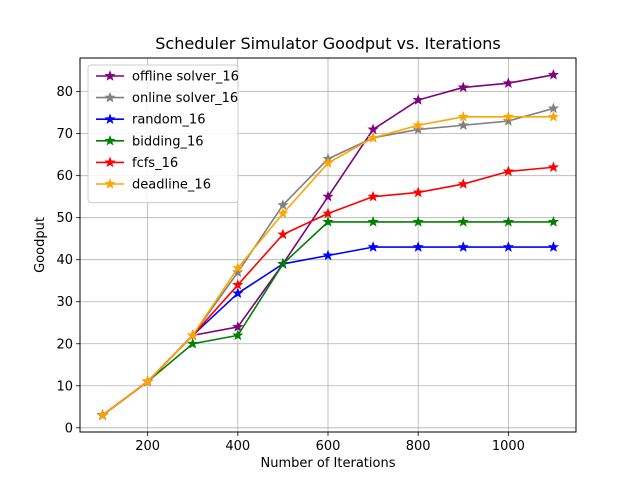 This screenshot has width=640, height=480. I want to click on legend-item: deadline_16, so click(153, 185).